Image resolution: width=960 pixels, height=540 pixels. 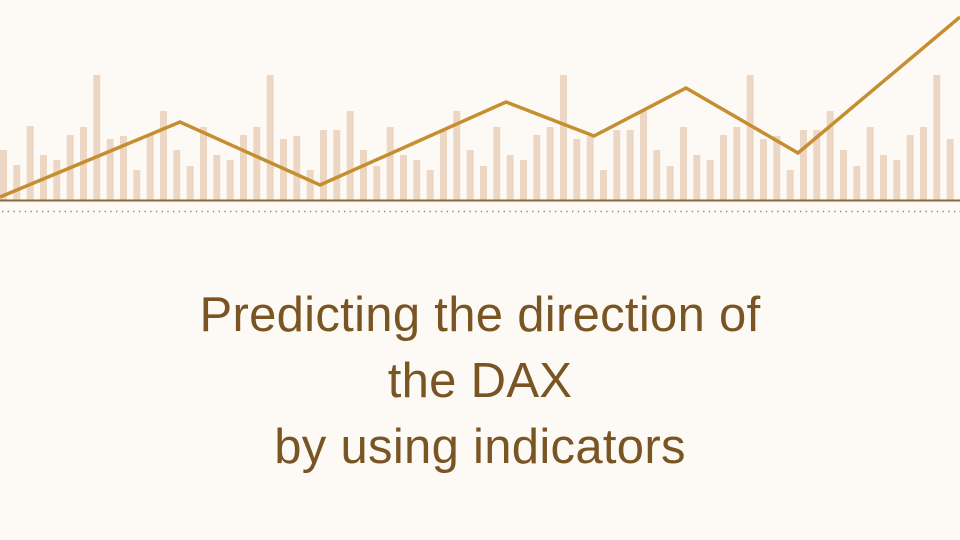 What do you see at coordinates (480, 447) in the screenshot?
I see `title-line-3: by using indicators` at bounding box center [480, 447].